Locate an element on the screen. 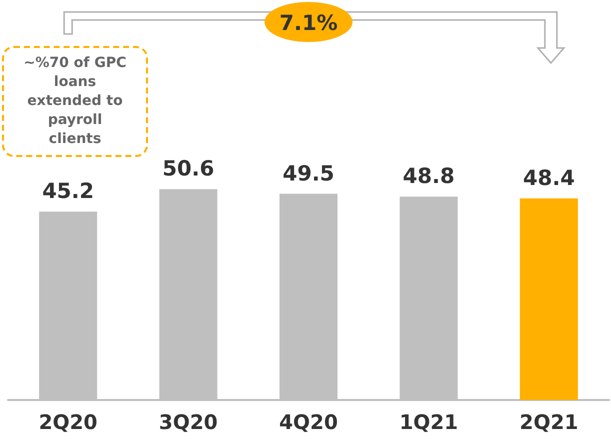 The image size is (611, 443). data-label: 45.2 is located at coordinates (68, 191).